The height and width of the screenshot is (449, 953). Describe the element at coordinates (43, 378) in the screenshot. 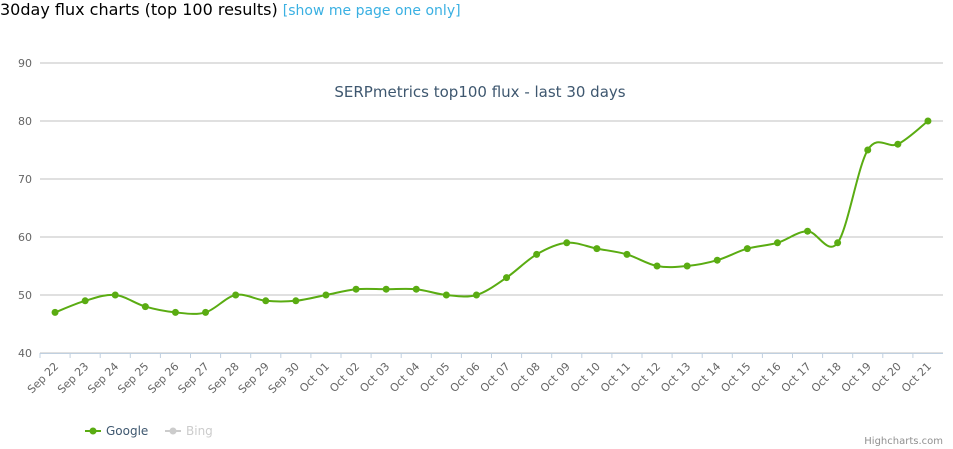

I see `x-tick-label: Sep 22` at that location.